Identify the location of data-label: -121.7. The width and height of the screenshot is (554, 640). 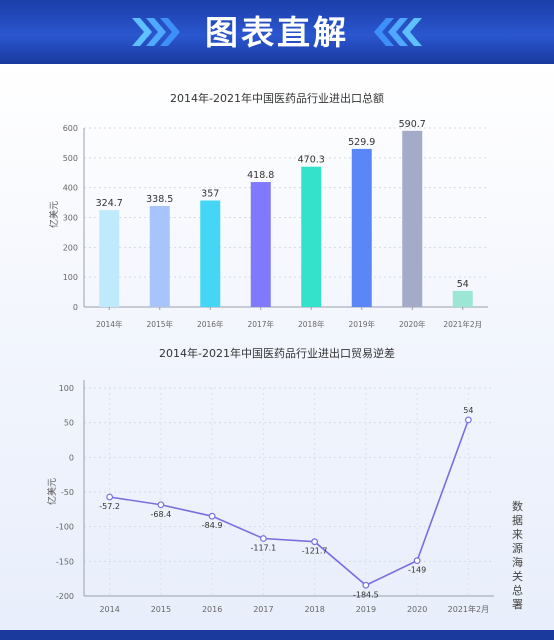
(315, 551).